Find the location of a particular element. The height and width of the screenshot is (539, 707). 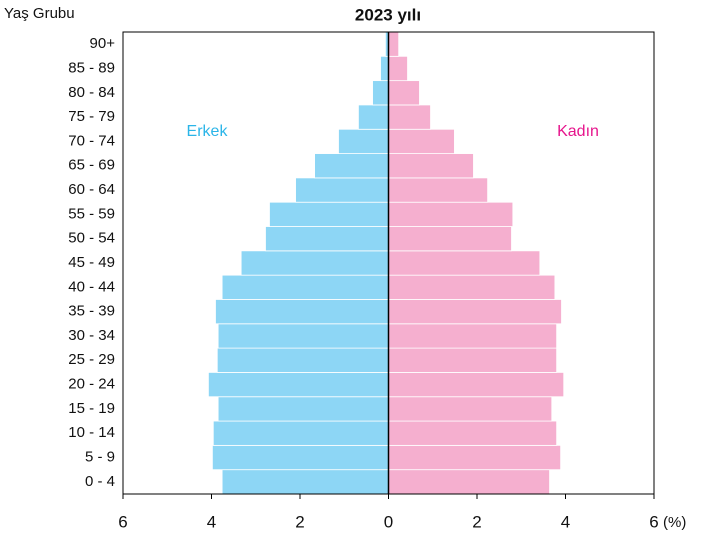

y-tick-label: 90+ is located at coordinates (103, 43).